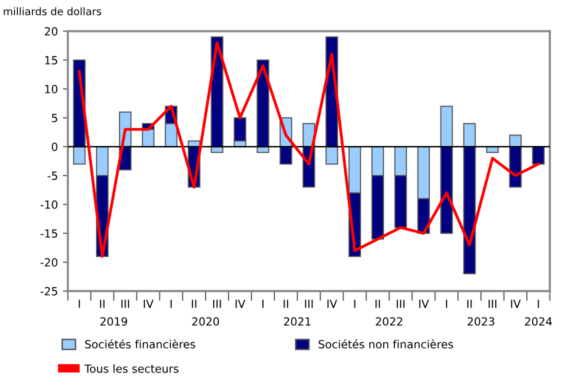 The height and width of the screenshot is (385, 580). I want to click on y-tick-label: 0, so click(55, 147).